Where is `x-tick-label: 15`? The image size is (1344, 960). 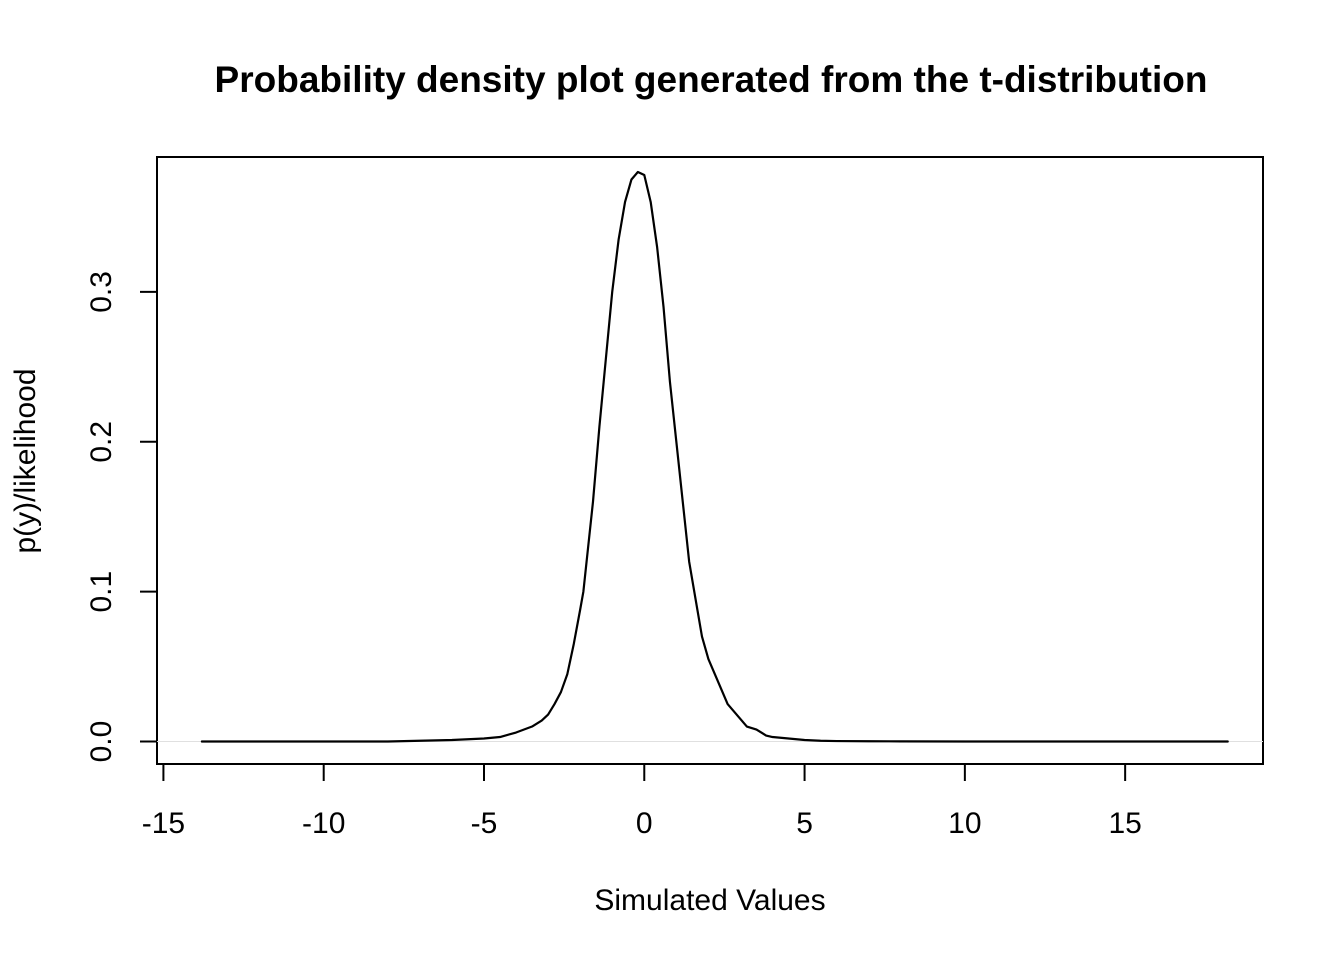 x-tick-label: 15 is located at coordinates (1124, 823).